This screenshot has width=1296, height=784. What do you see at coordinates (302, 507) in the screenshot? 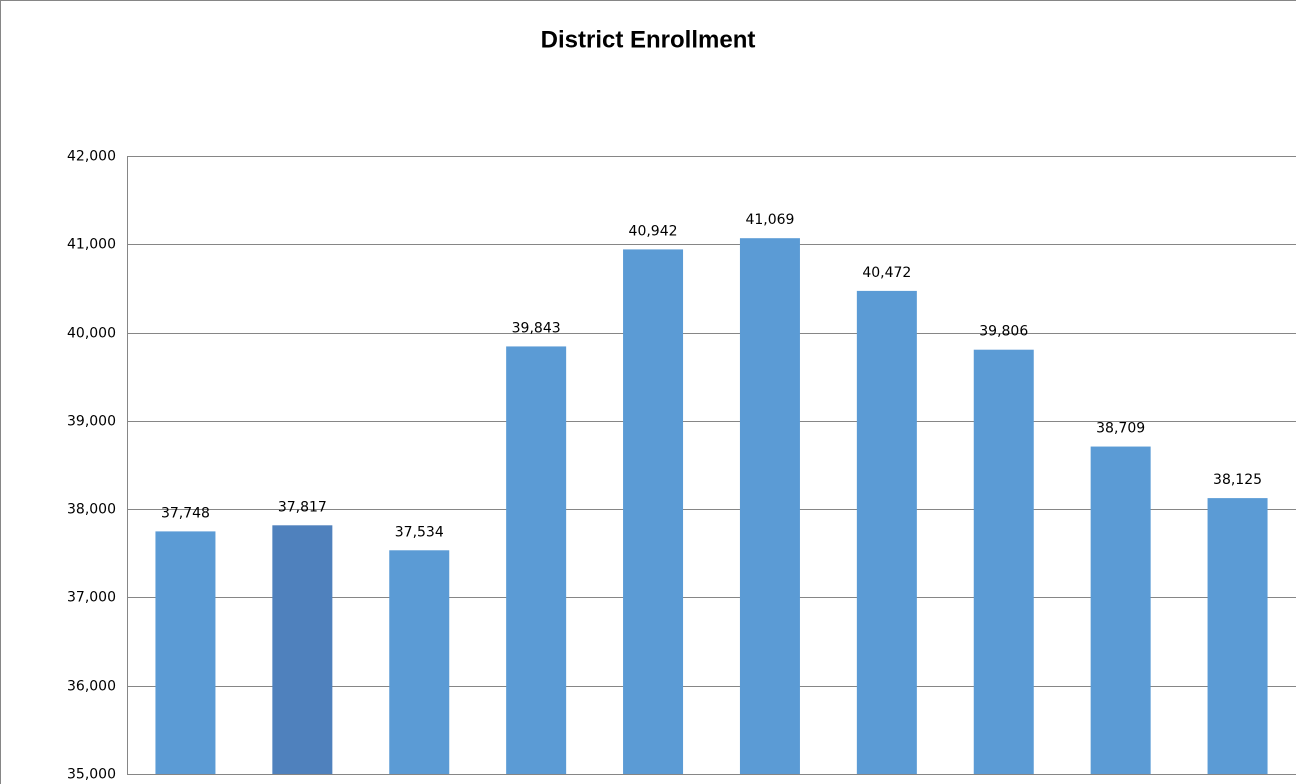
I see `data-label: 37,817` at bounding box center [302, 507].